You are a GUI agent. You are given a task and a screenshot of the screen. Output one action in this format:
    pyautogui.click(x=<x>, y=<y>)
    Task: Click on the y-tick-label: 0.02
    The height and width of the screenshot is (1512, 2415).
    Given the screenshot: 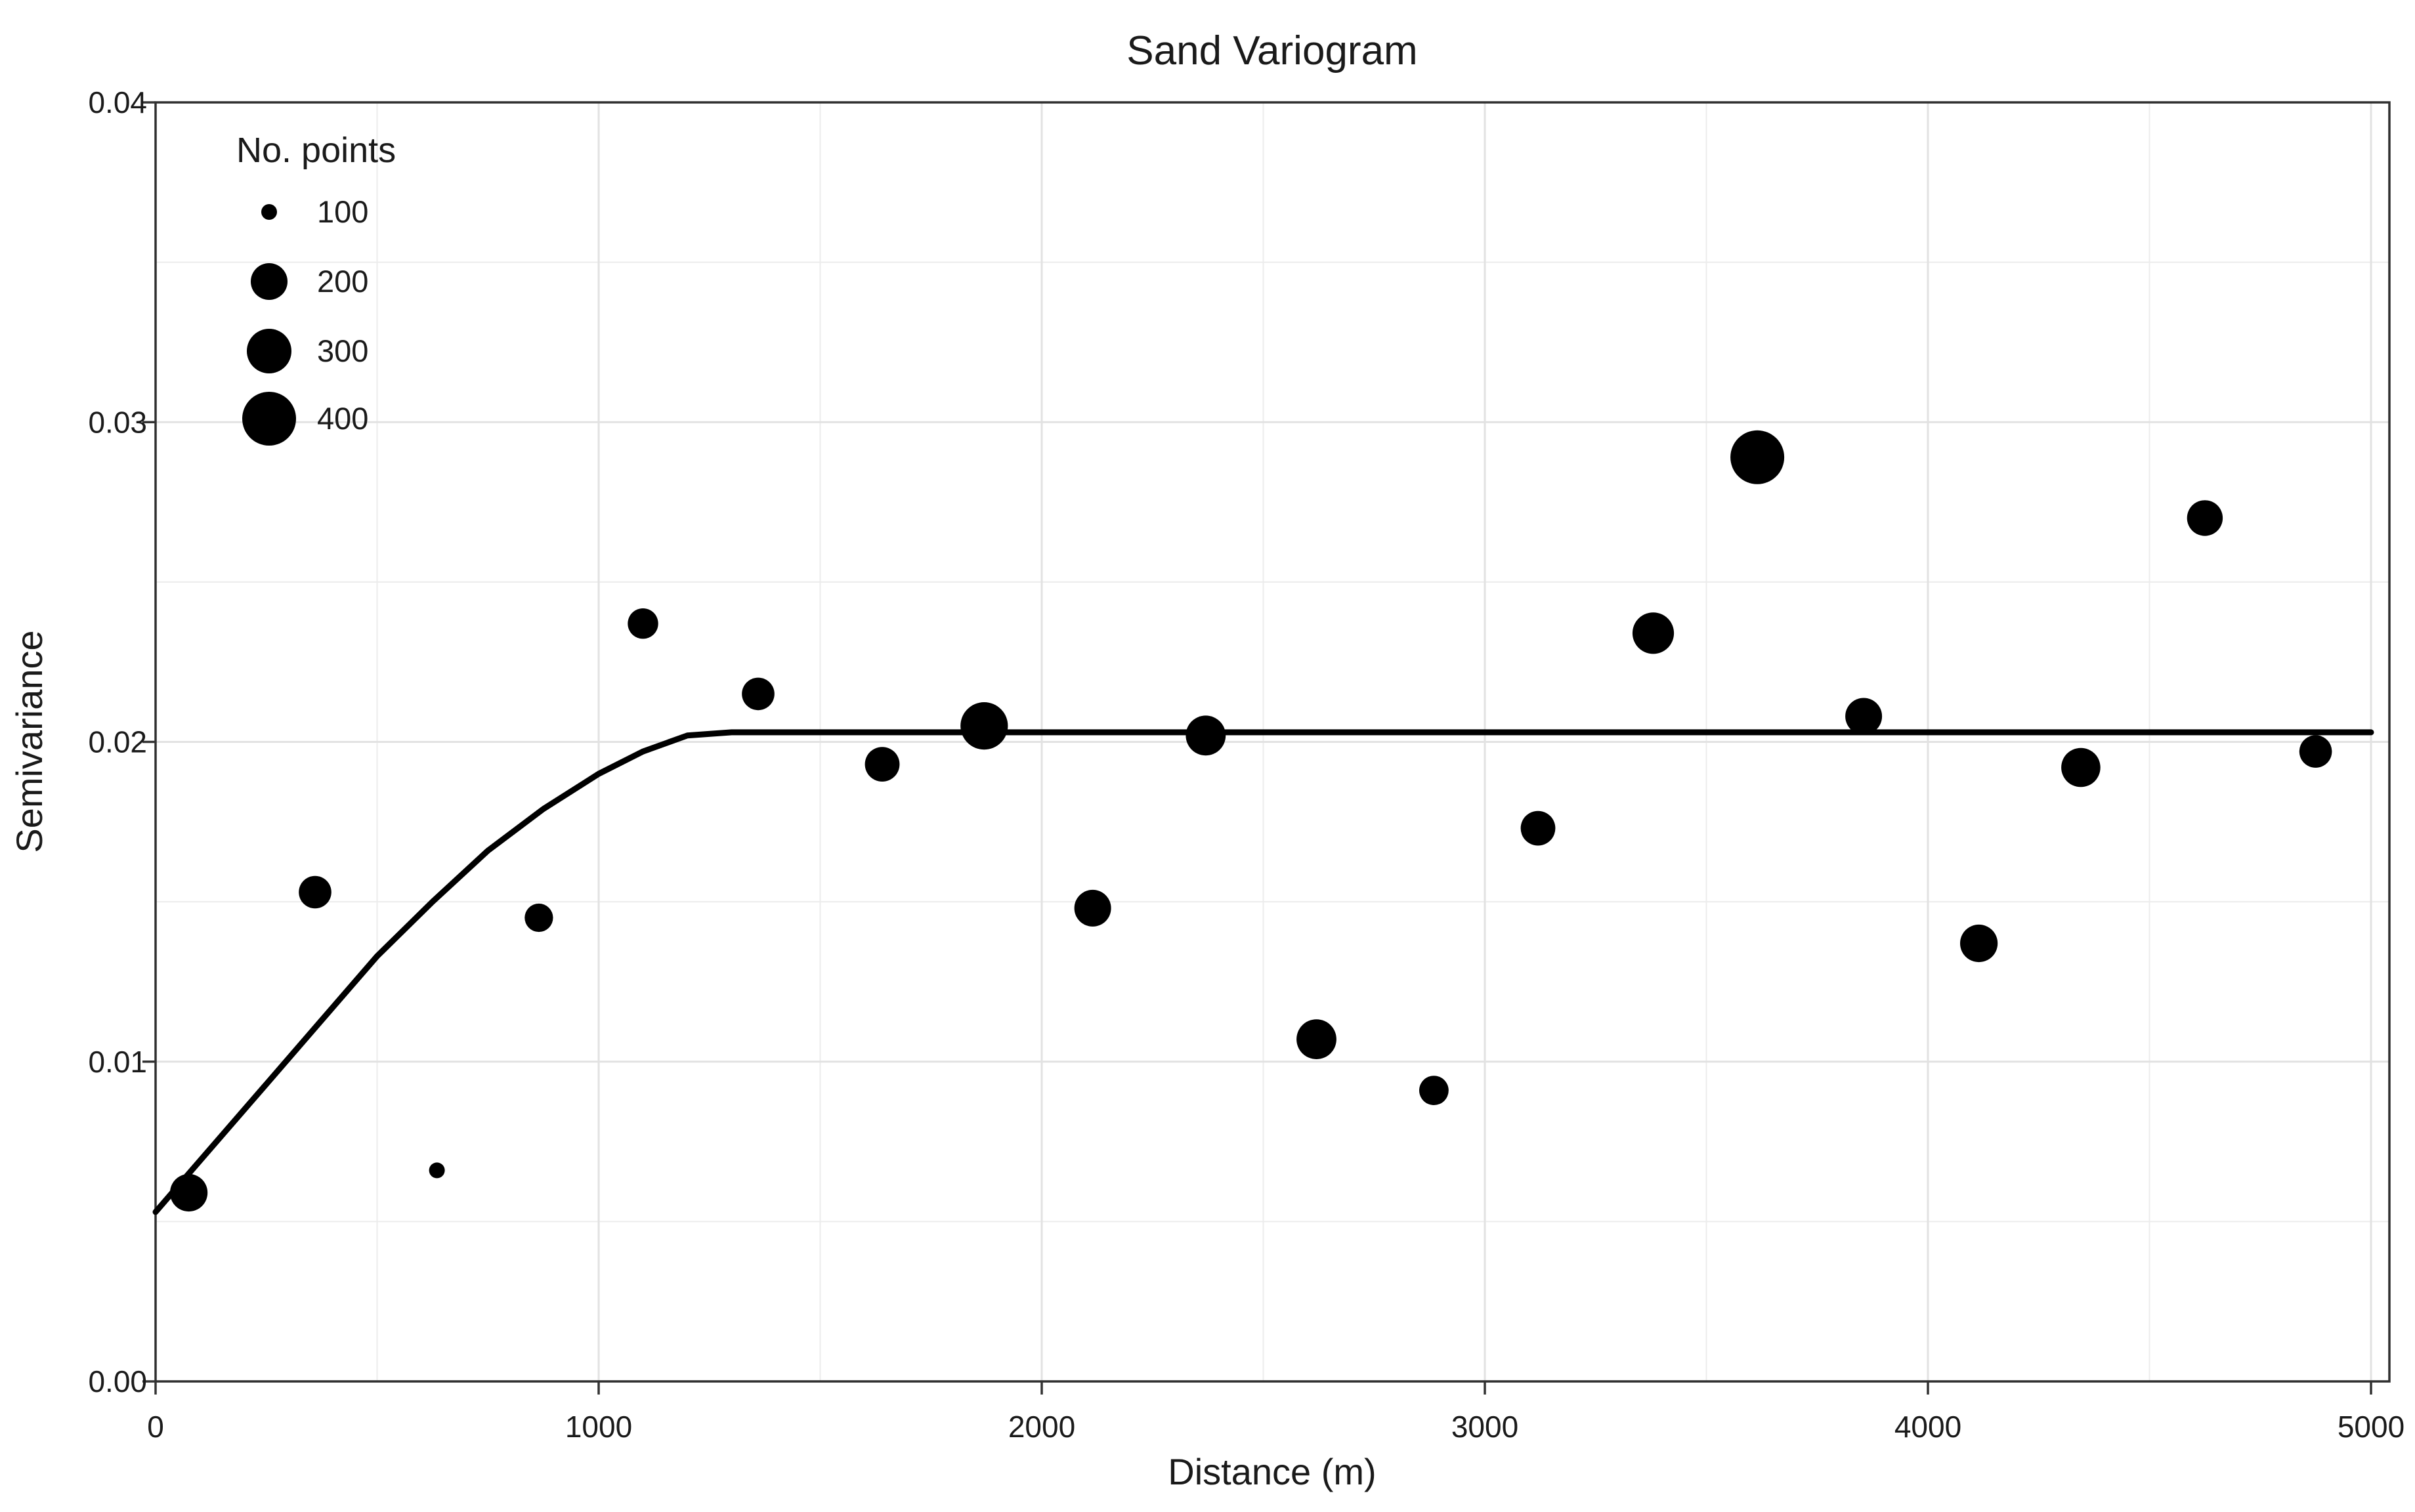 What is the action you would take?
    pyautogui.click(x=117, y=742)
    